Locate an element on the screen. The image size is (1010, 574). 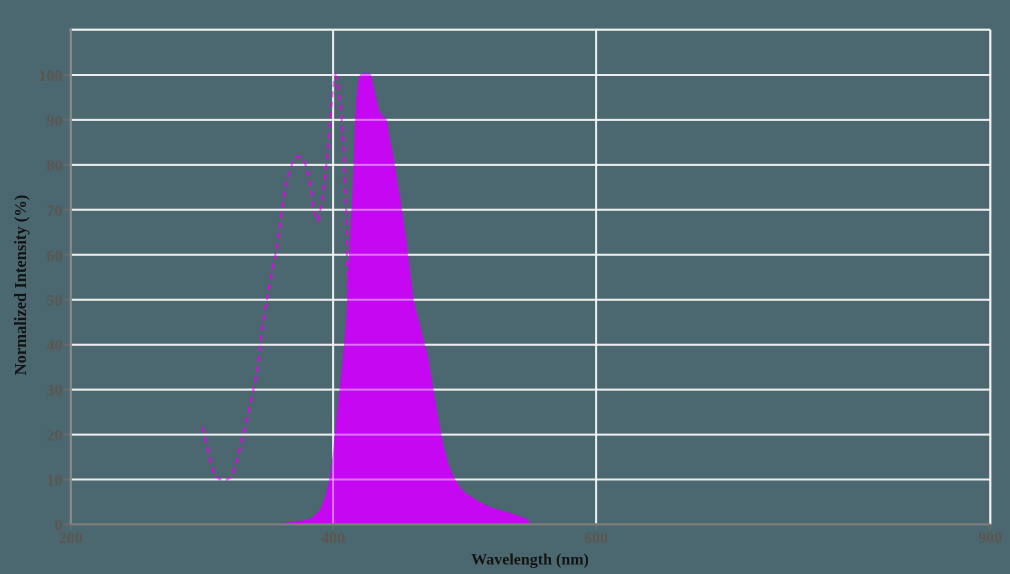
svg-text: 10 is located at coordinates (55, 481).